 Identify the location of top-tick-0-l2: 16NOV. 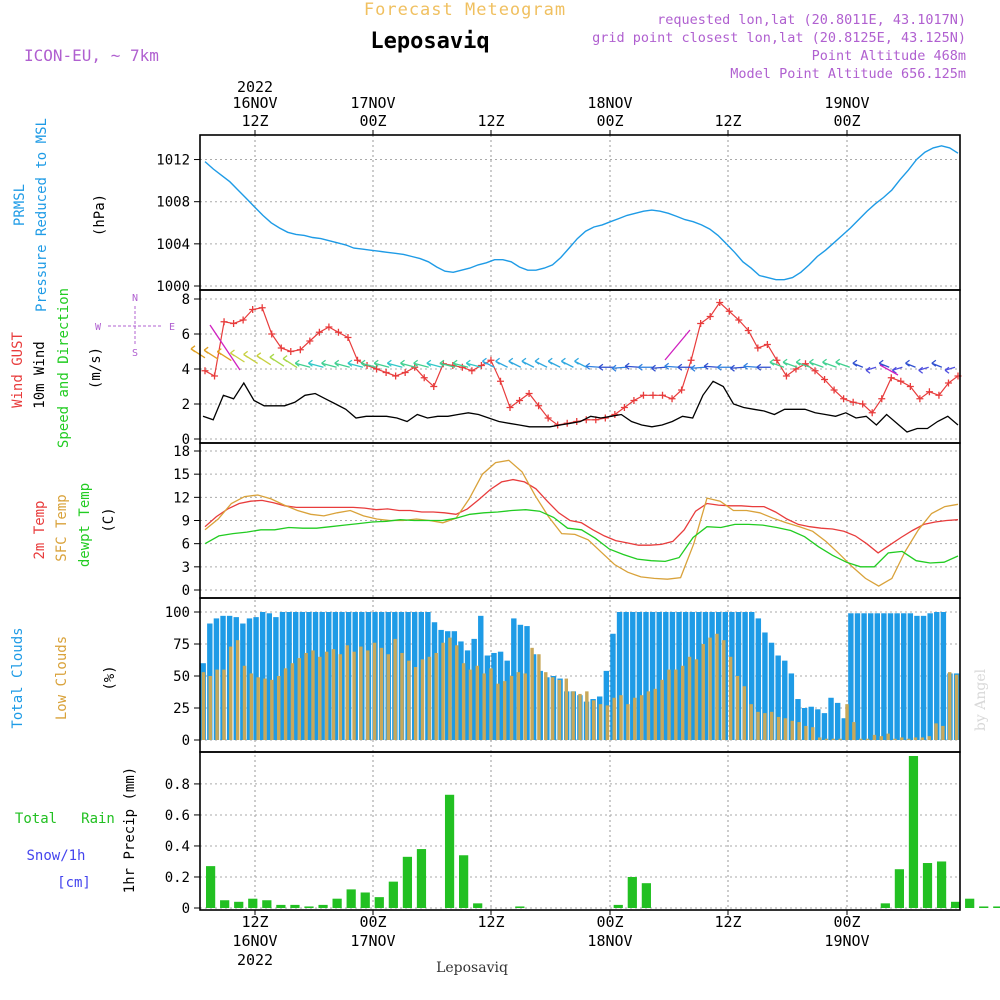
(254, 103).